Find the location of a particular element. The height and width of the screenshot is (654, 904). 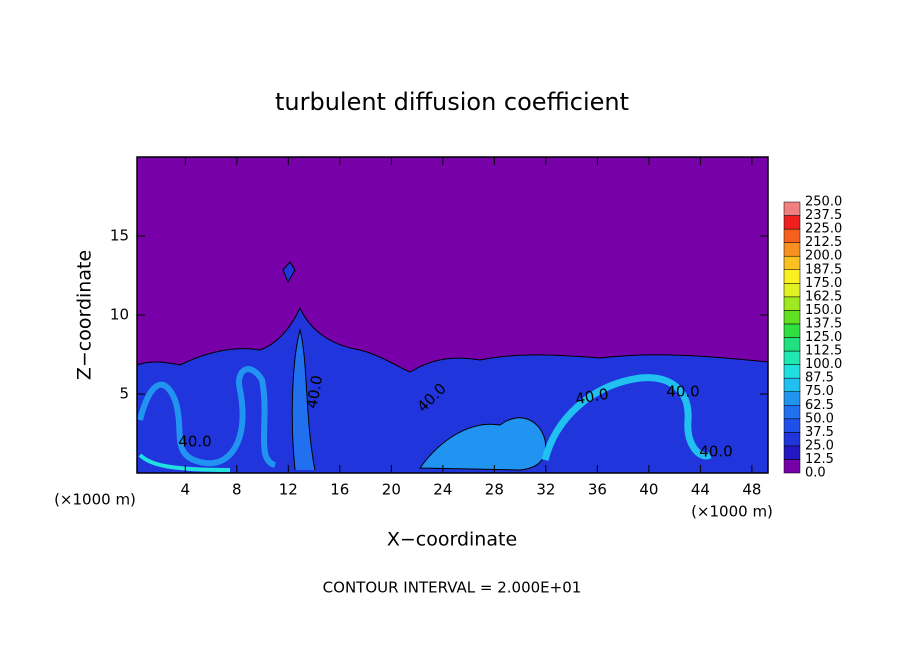

y-tick-label: 10 is located at coordinates (119, 315).